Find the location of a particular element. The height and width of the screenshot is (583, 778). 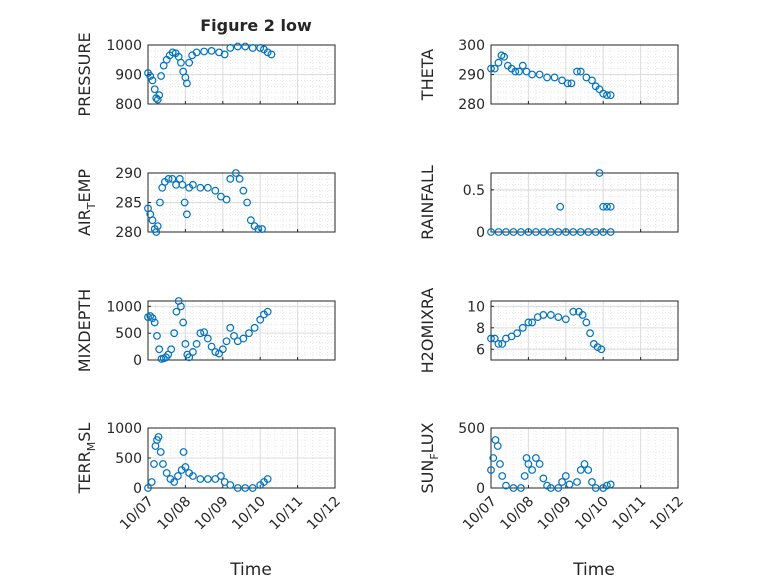

y-axis-label: TERRMSL is located at coordinates (86, 459).